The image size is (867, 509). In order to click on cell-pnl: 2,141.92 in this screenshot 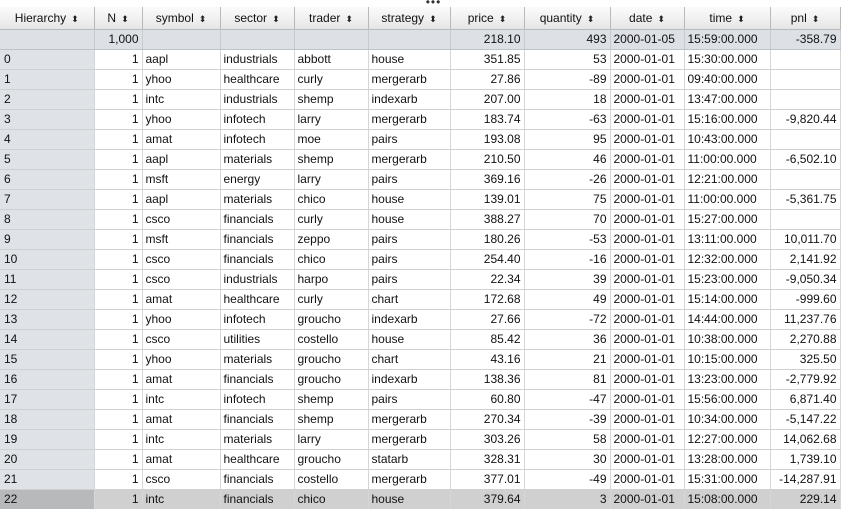, I will do `click(805, 259)`.